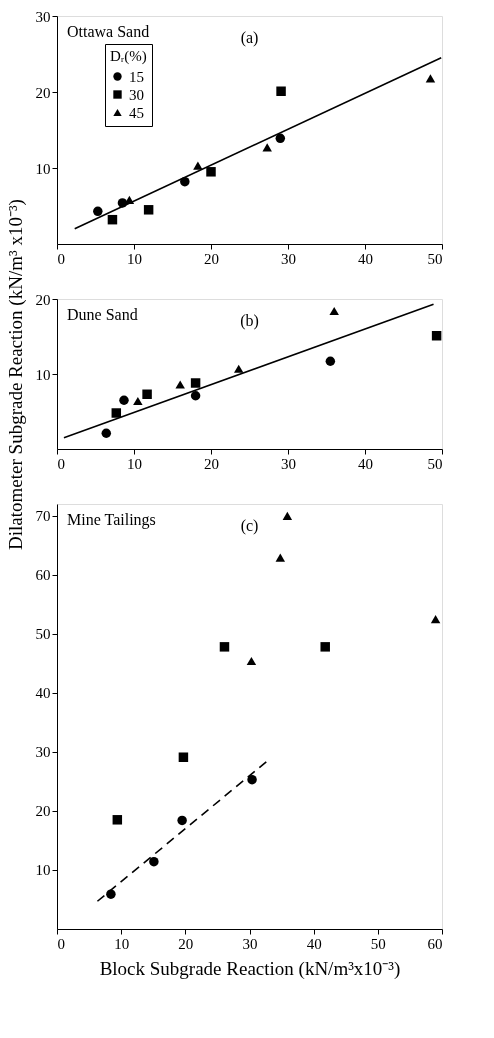 Image resolution: width=494 pixels, height=1038 pixels. What do you see at coordinates (43, 634) in the screenshot?
I see `y-tick-label: 50` at bounding box center [43, 634].